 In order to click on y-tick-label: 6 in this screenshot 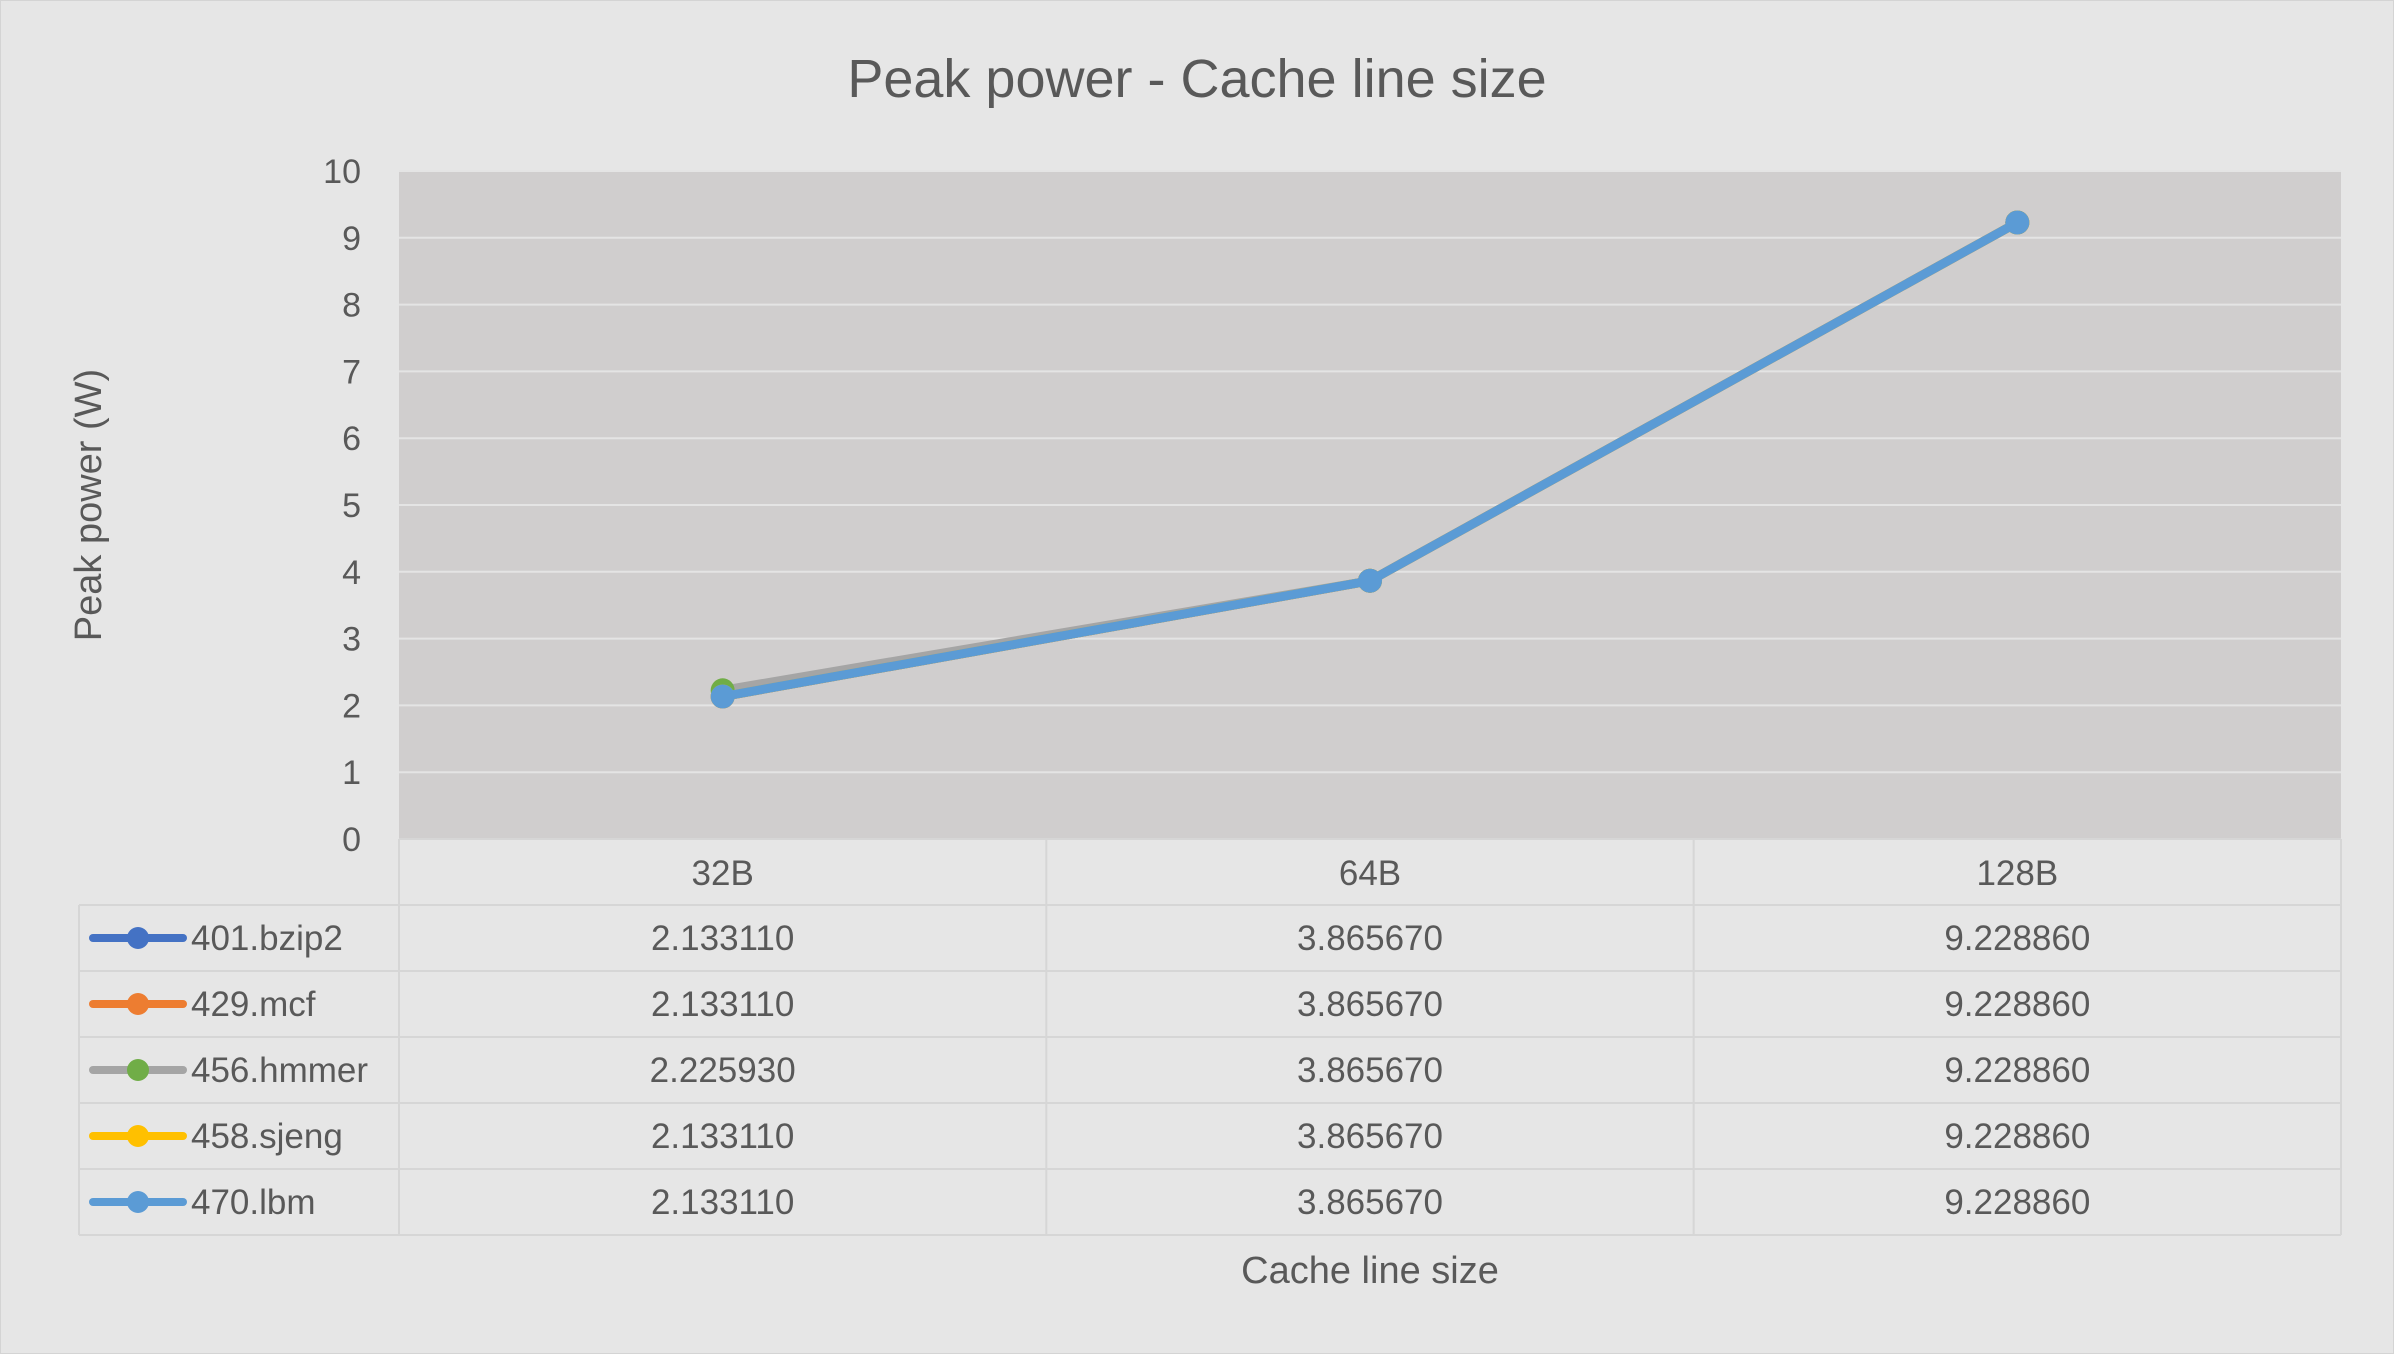, I will do `click(351, 439)`.